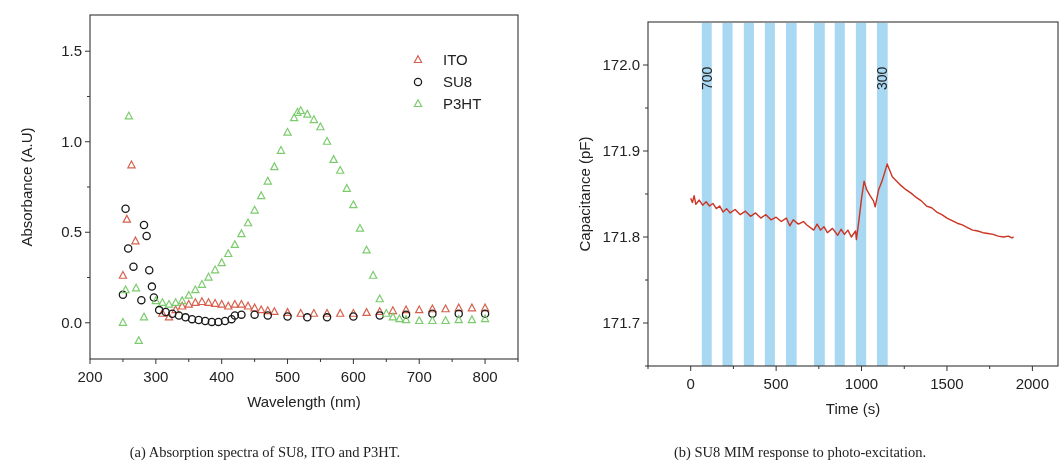 This screenshot has width=1063, height=473. Describe the element at coordinates (458, 81) in the screenshot. I see `legend-label: SU8` at that location.